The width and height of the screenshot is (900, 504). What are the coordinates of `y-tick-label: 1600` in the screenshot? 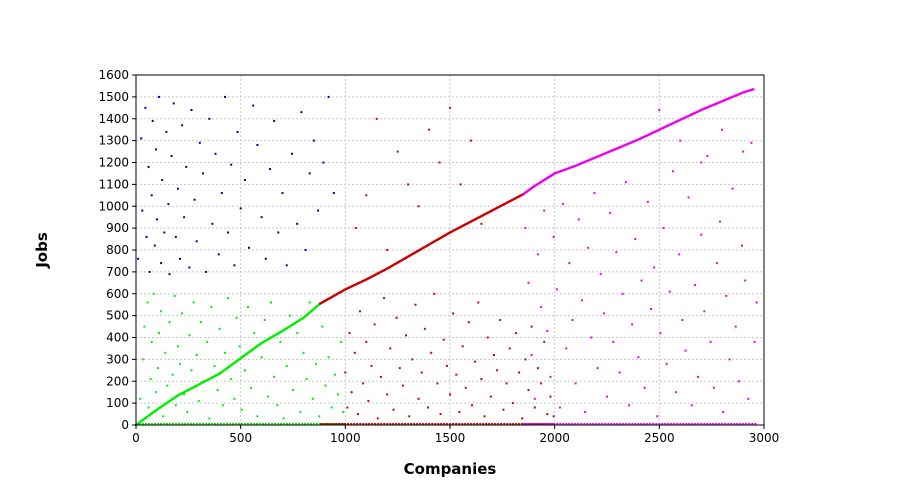 It's located at (113, 75).